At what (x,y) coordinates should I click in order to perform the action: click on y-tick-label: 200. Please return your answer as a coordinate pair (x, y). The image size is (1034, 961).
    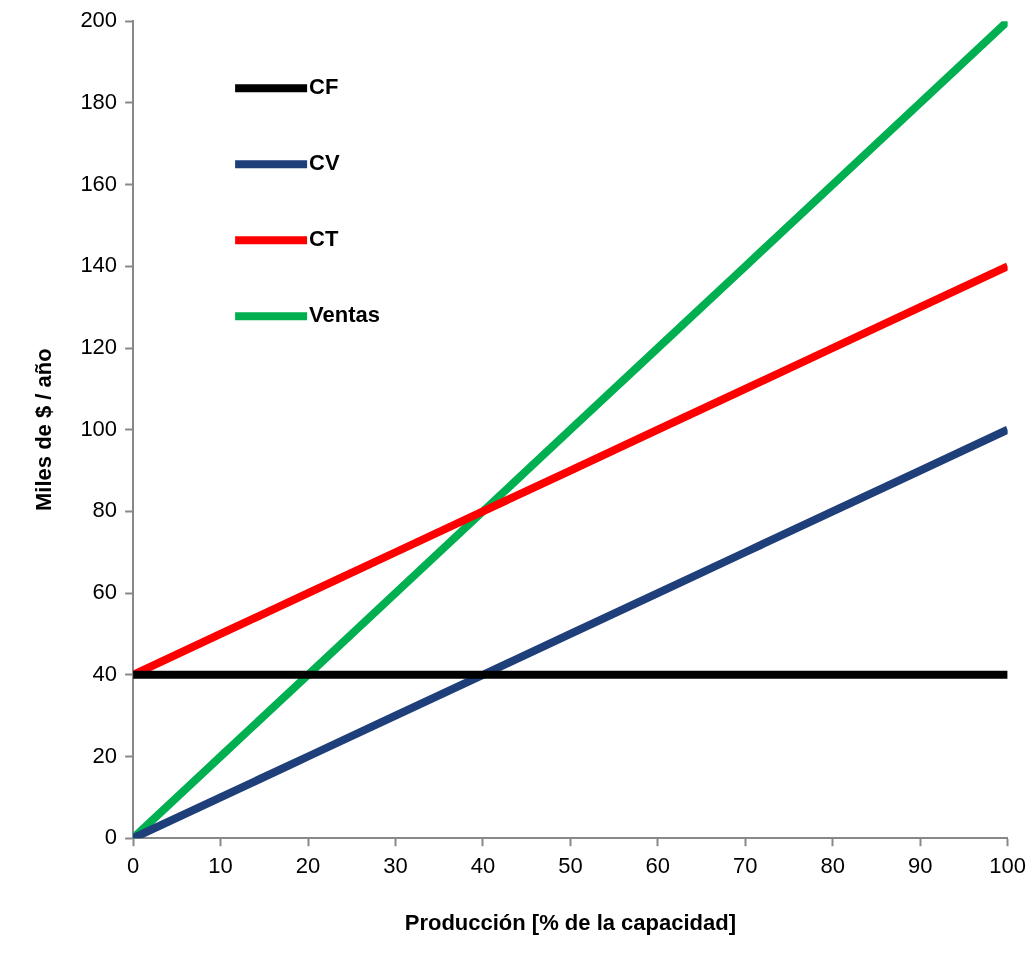
    Looking at the image, I should click on (99, 20).